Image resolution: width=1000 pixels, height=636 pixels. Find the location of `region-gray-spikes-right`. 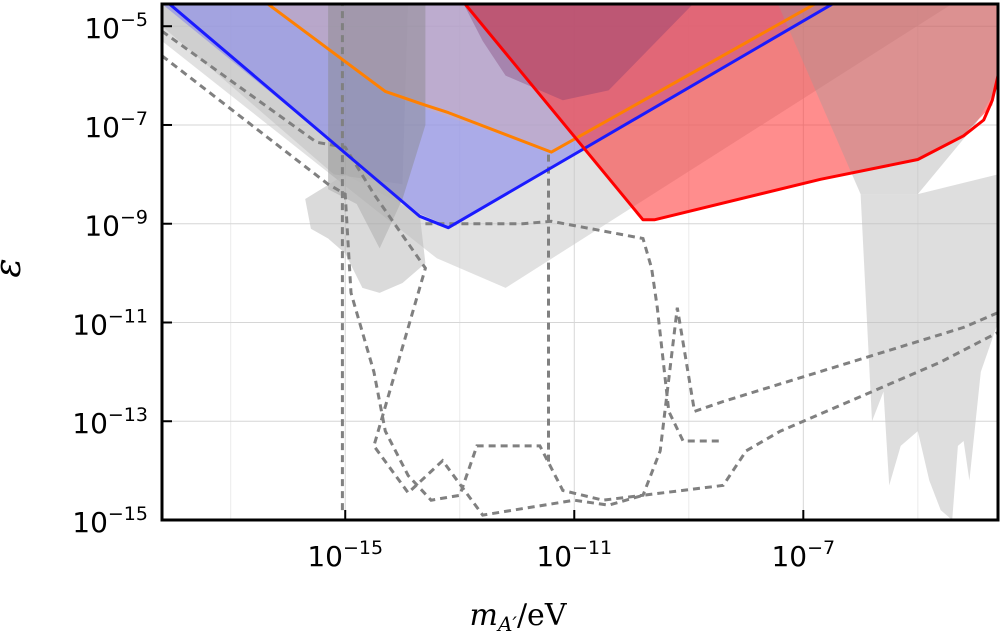

region-gray-spikes-right is located at coordinates (929, 347).